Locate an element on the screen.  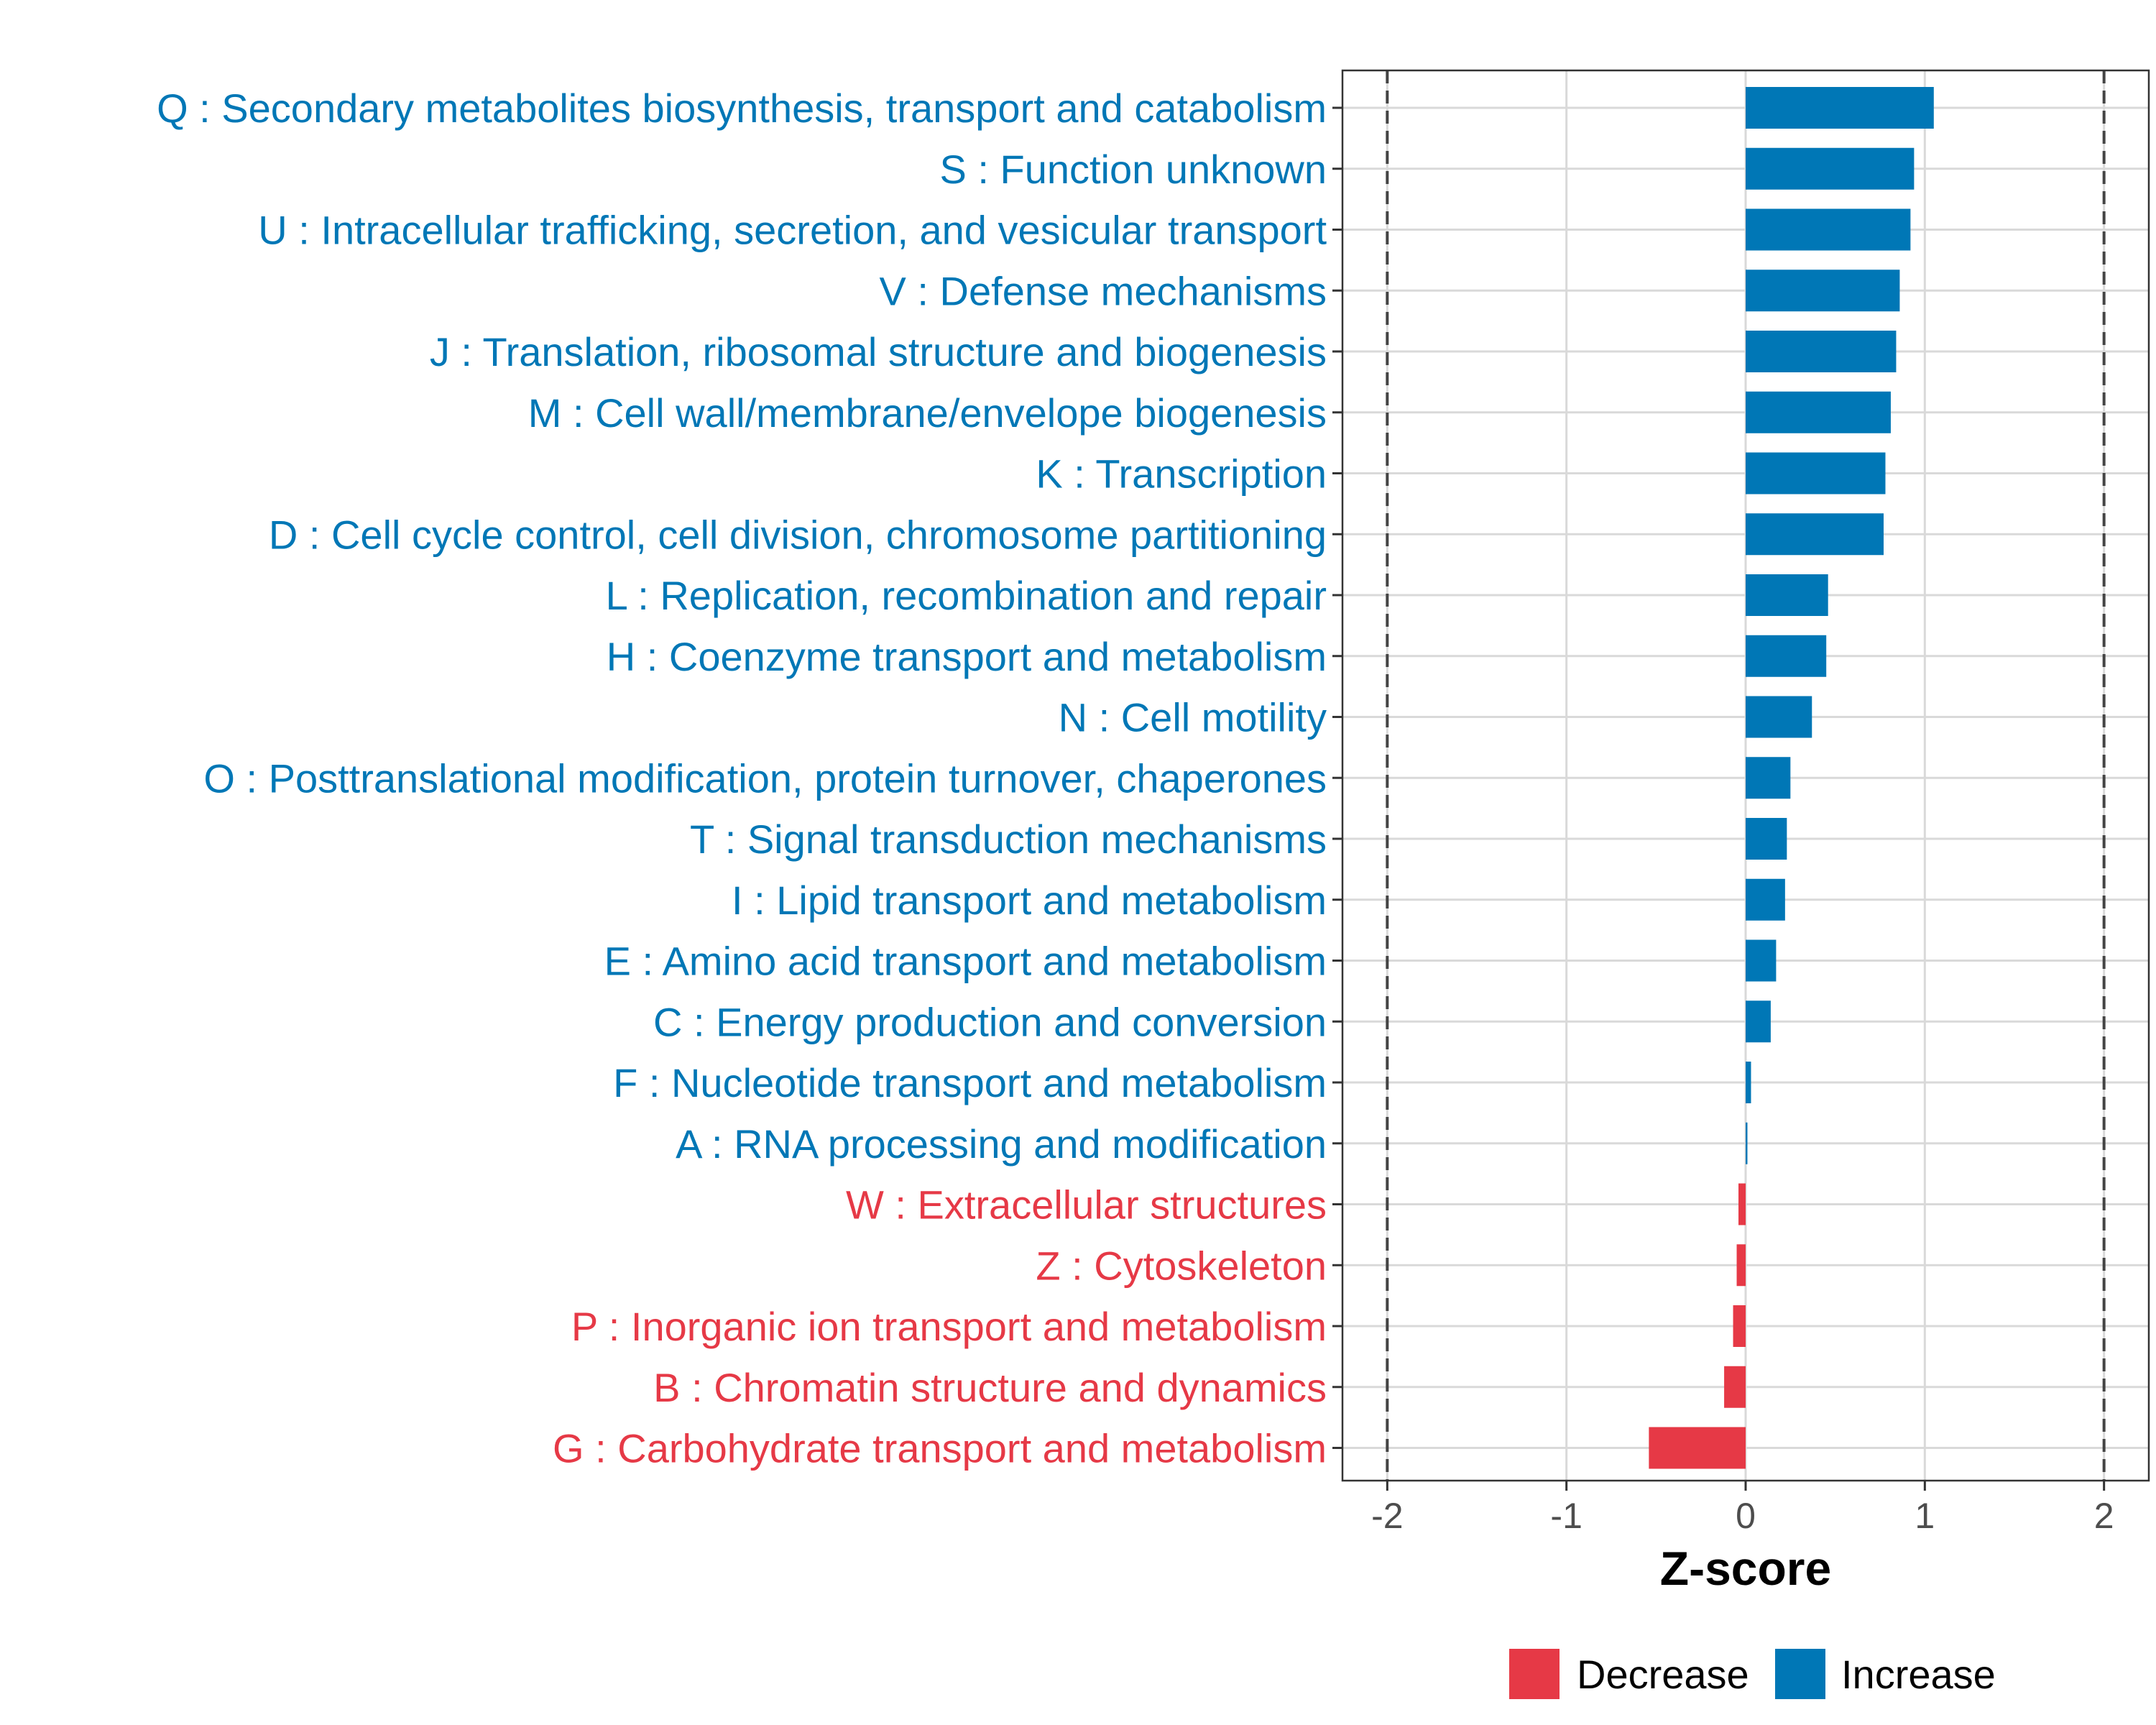
category-label: I : Lipid transport and metabolism is located at coordinates (1029, 900).